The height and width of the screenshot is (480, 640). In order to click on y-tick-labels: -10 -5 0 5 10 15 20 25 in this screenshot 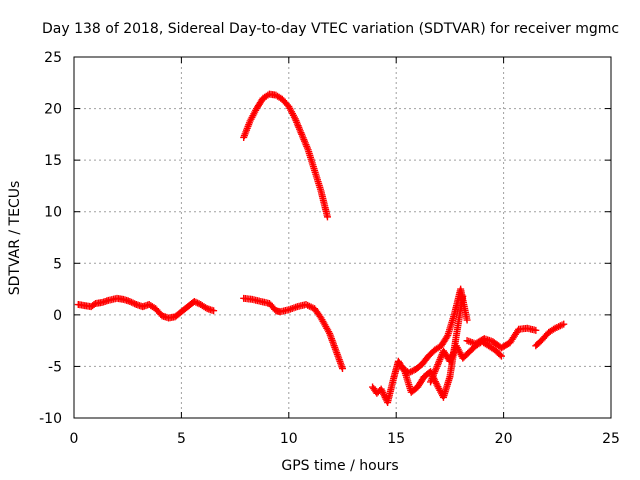, I will do `click(50, 238)`.